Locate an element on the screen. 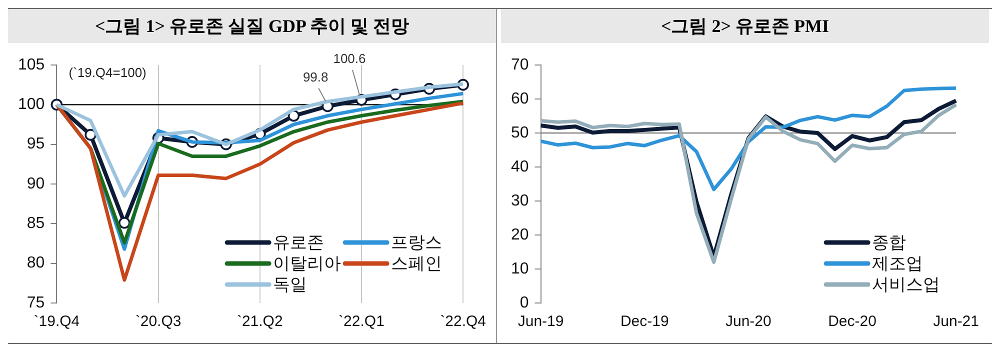 The image size is (1000, 350). legend-label: 독일 is located at coordinates (290, 284).